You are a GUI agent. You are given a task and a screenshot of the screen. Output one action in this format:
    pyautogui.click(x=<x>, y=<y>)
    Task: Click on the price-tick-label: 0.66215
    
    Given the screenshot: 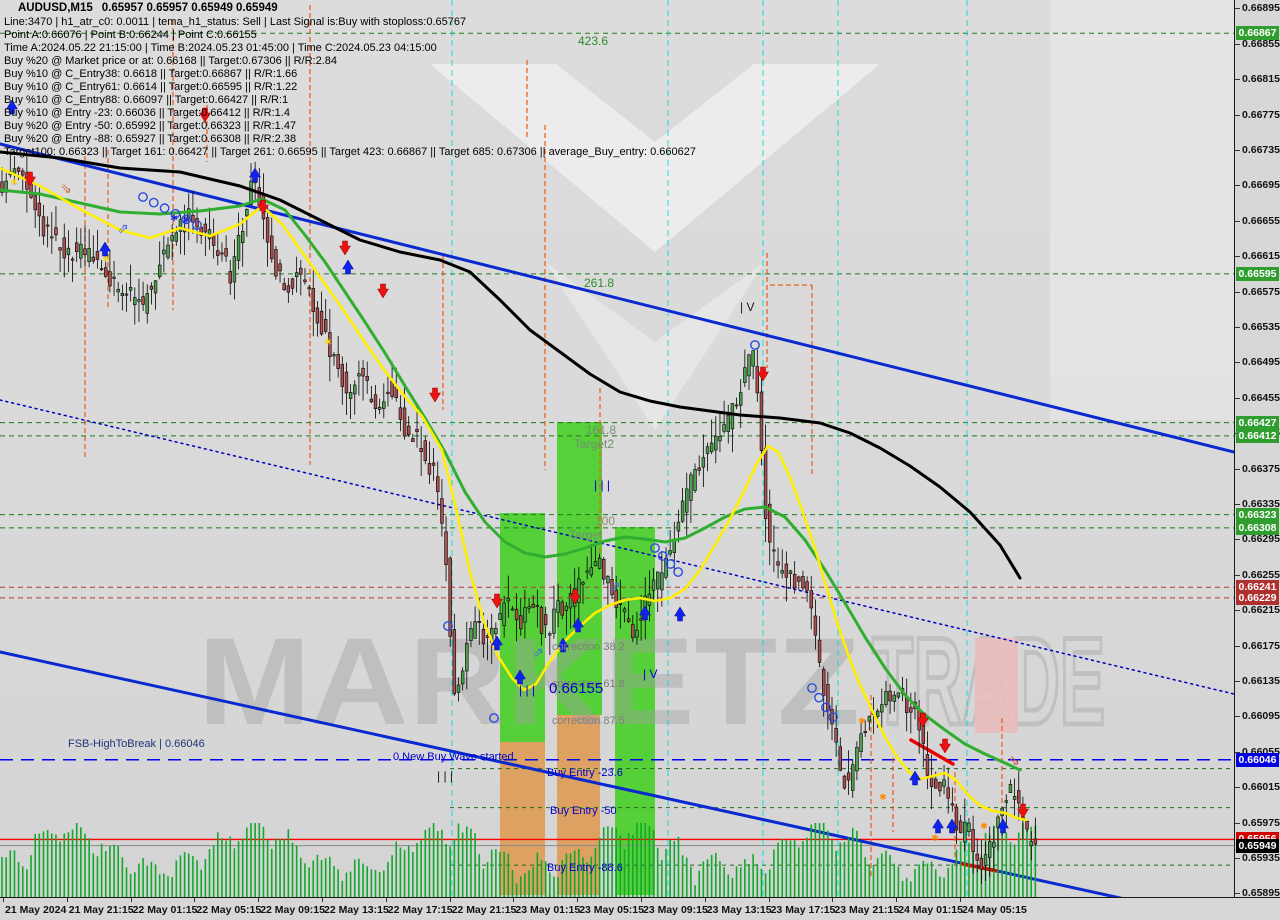 What is the action you would take?
    pyautogui.click(x=1261, y=610)
    